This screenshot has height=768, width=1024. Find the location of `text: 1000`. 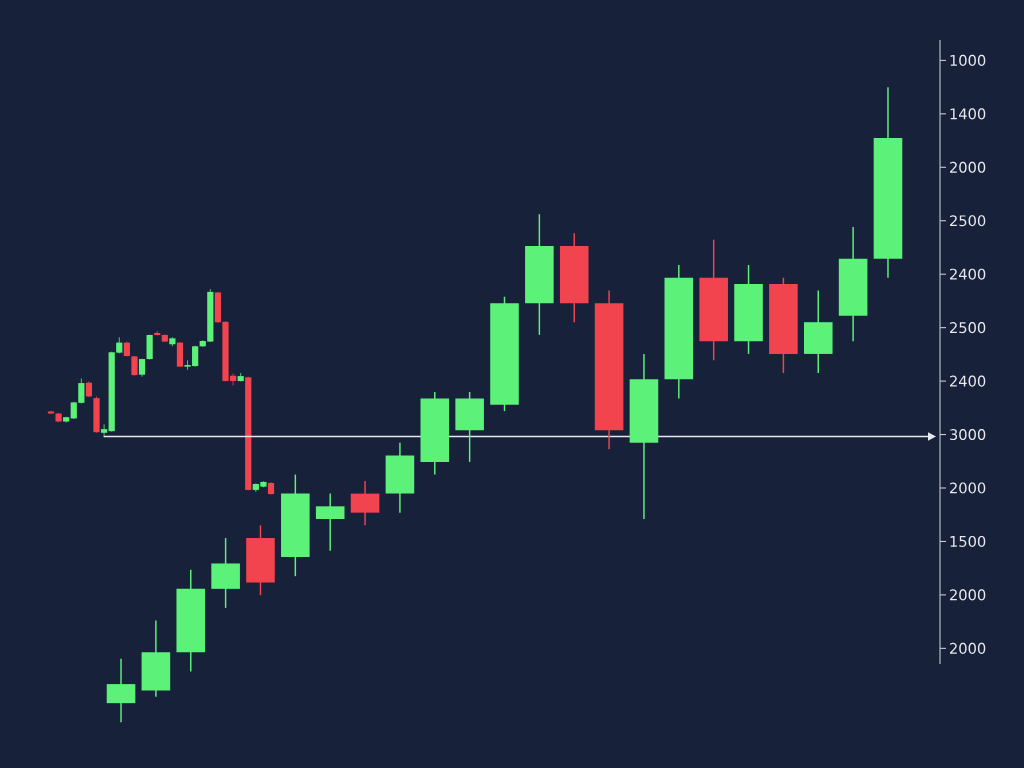

text: 1000 is located at coordinates (968, 60).